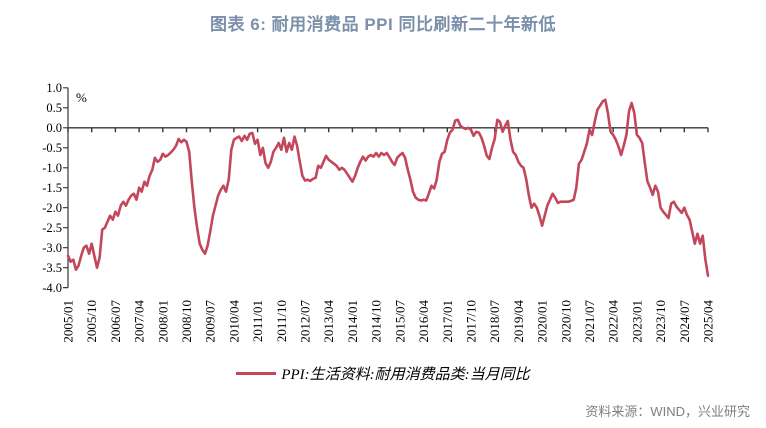 This screenshot has height=428, width=766. Describe the element at coordinates (589, 321) in the screenshot. I see `x-tick-label: 2021/07` at that location.